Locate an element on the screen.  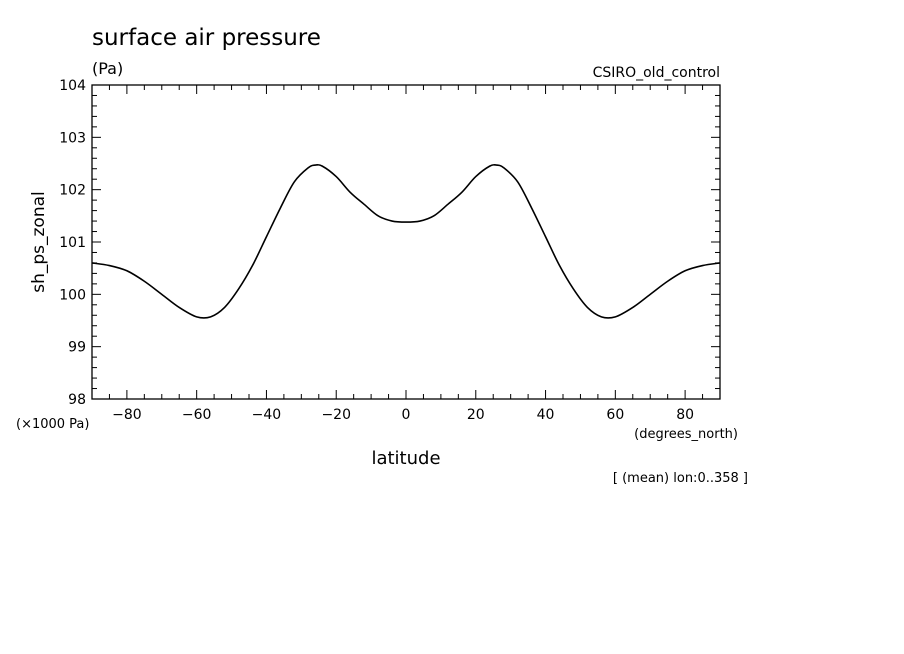
x-tick-label: −80 is located at coordinates (127, 415).